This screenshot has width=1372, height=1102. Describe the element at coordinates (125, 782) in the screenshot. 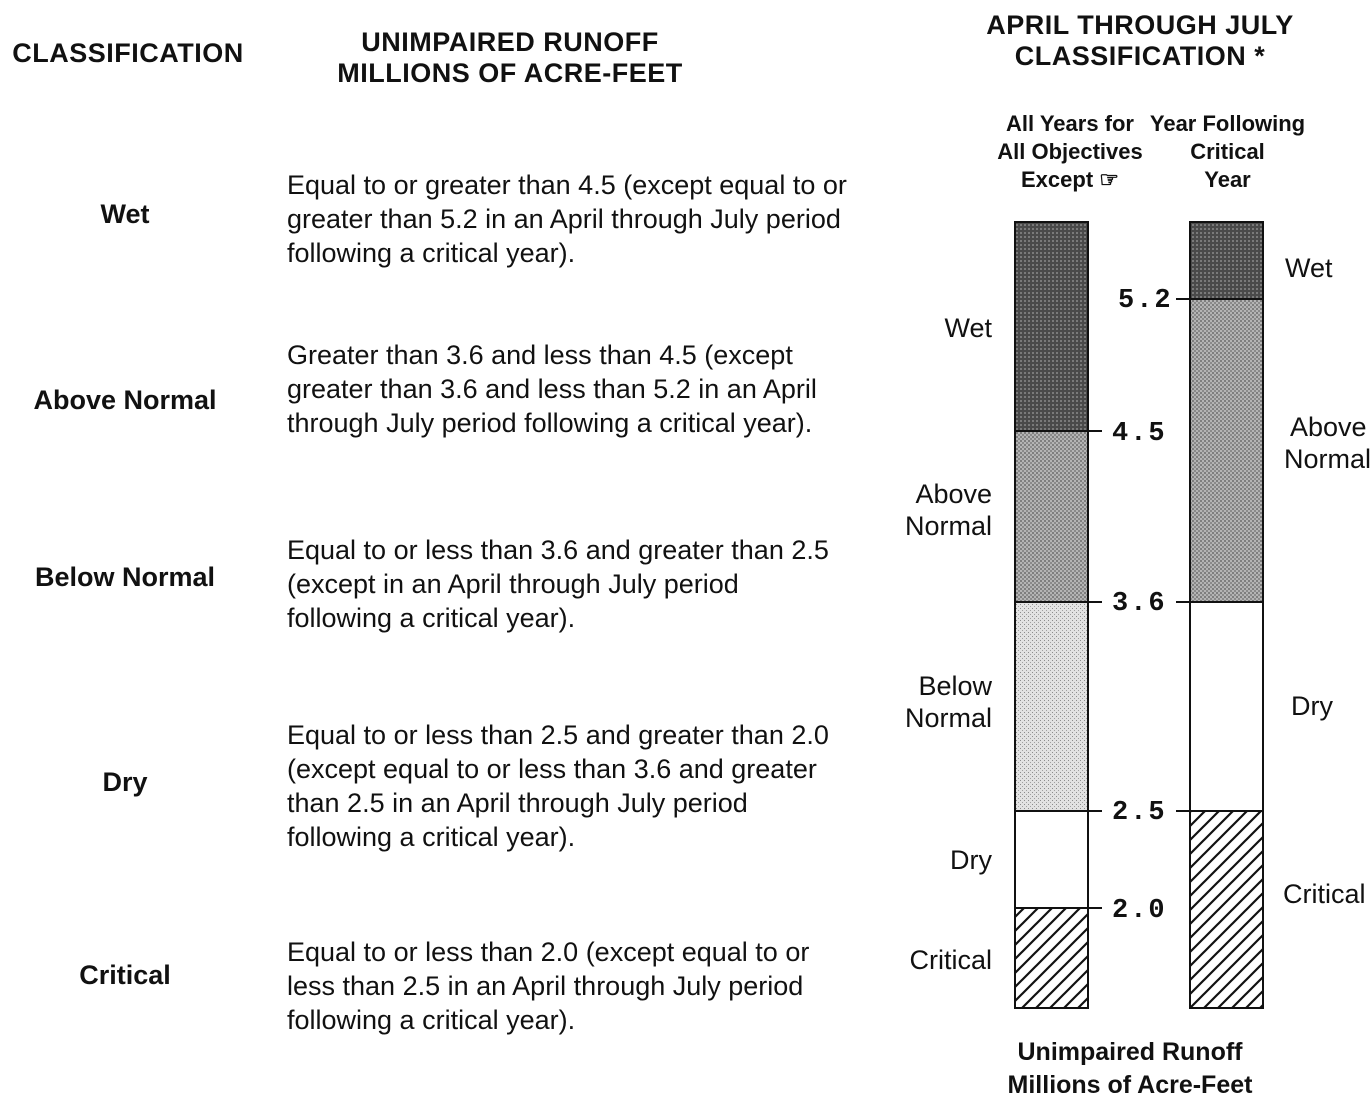

I see `class-name-dry: Dry` at that location.